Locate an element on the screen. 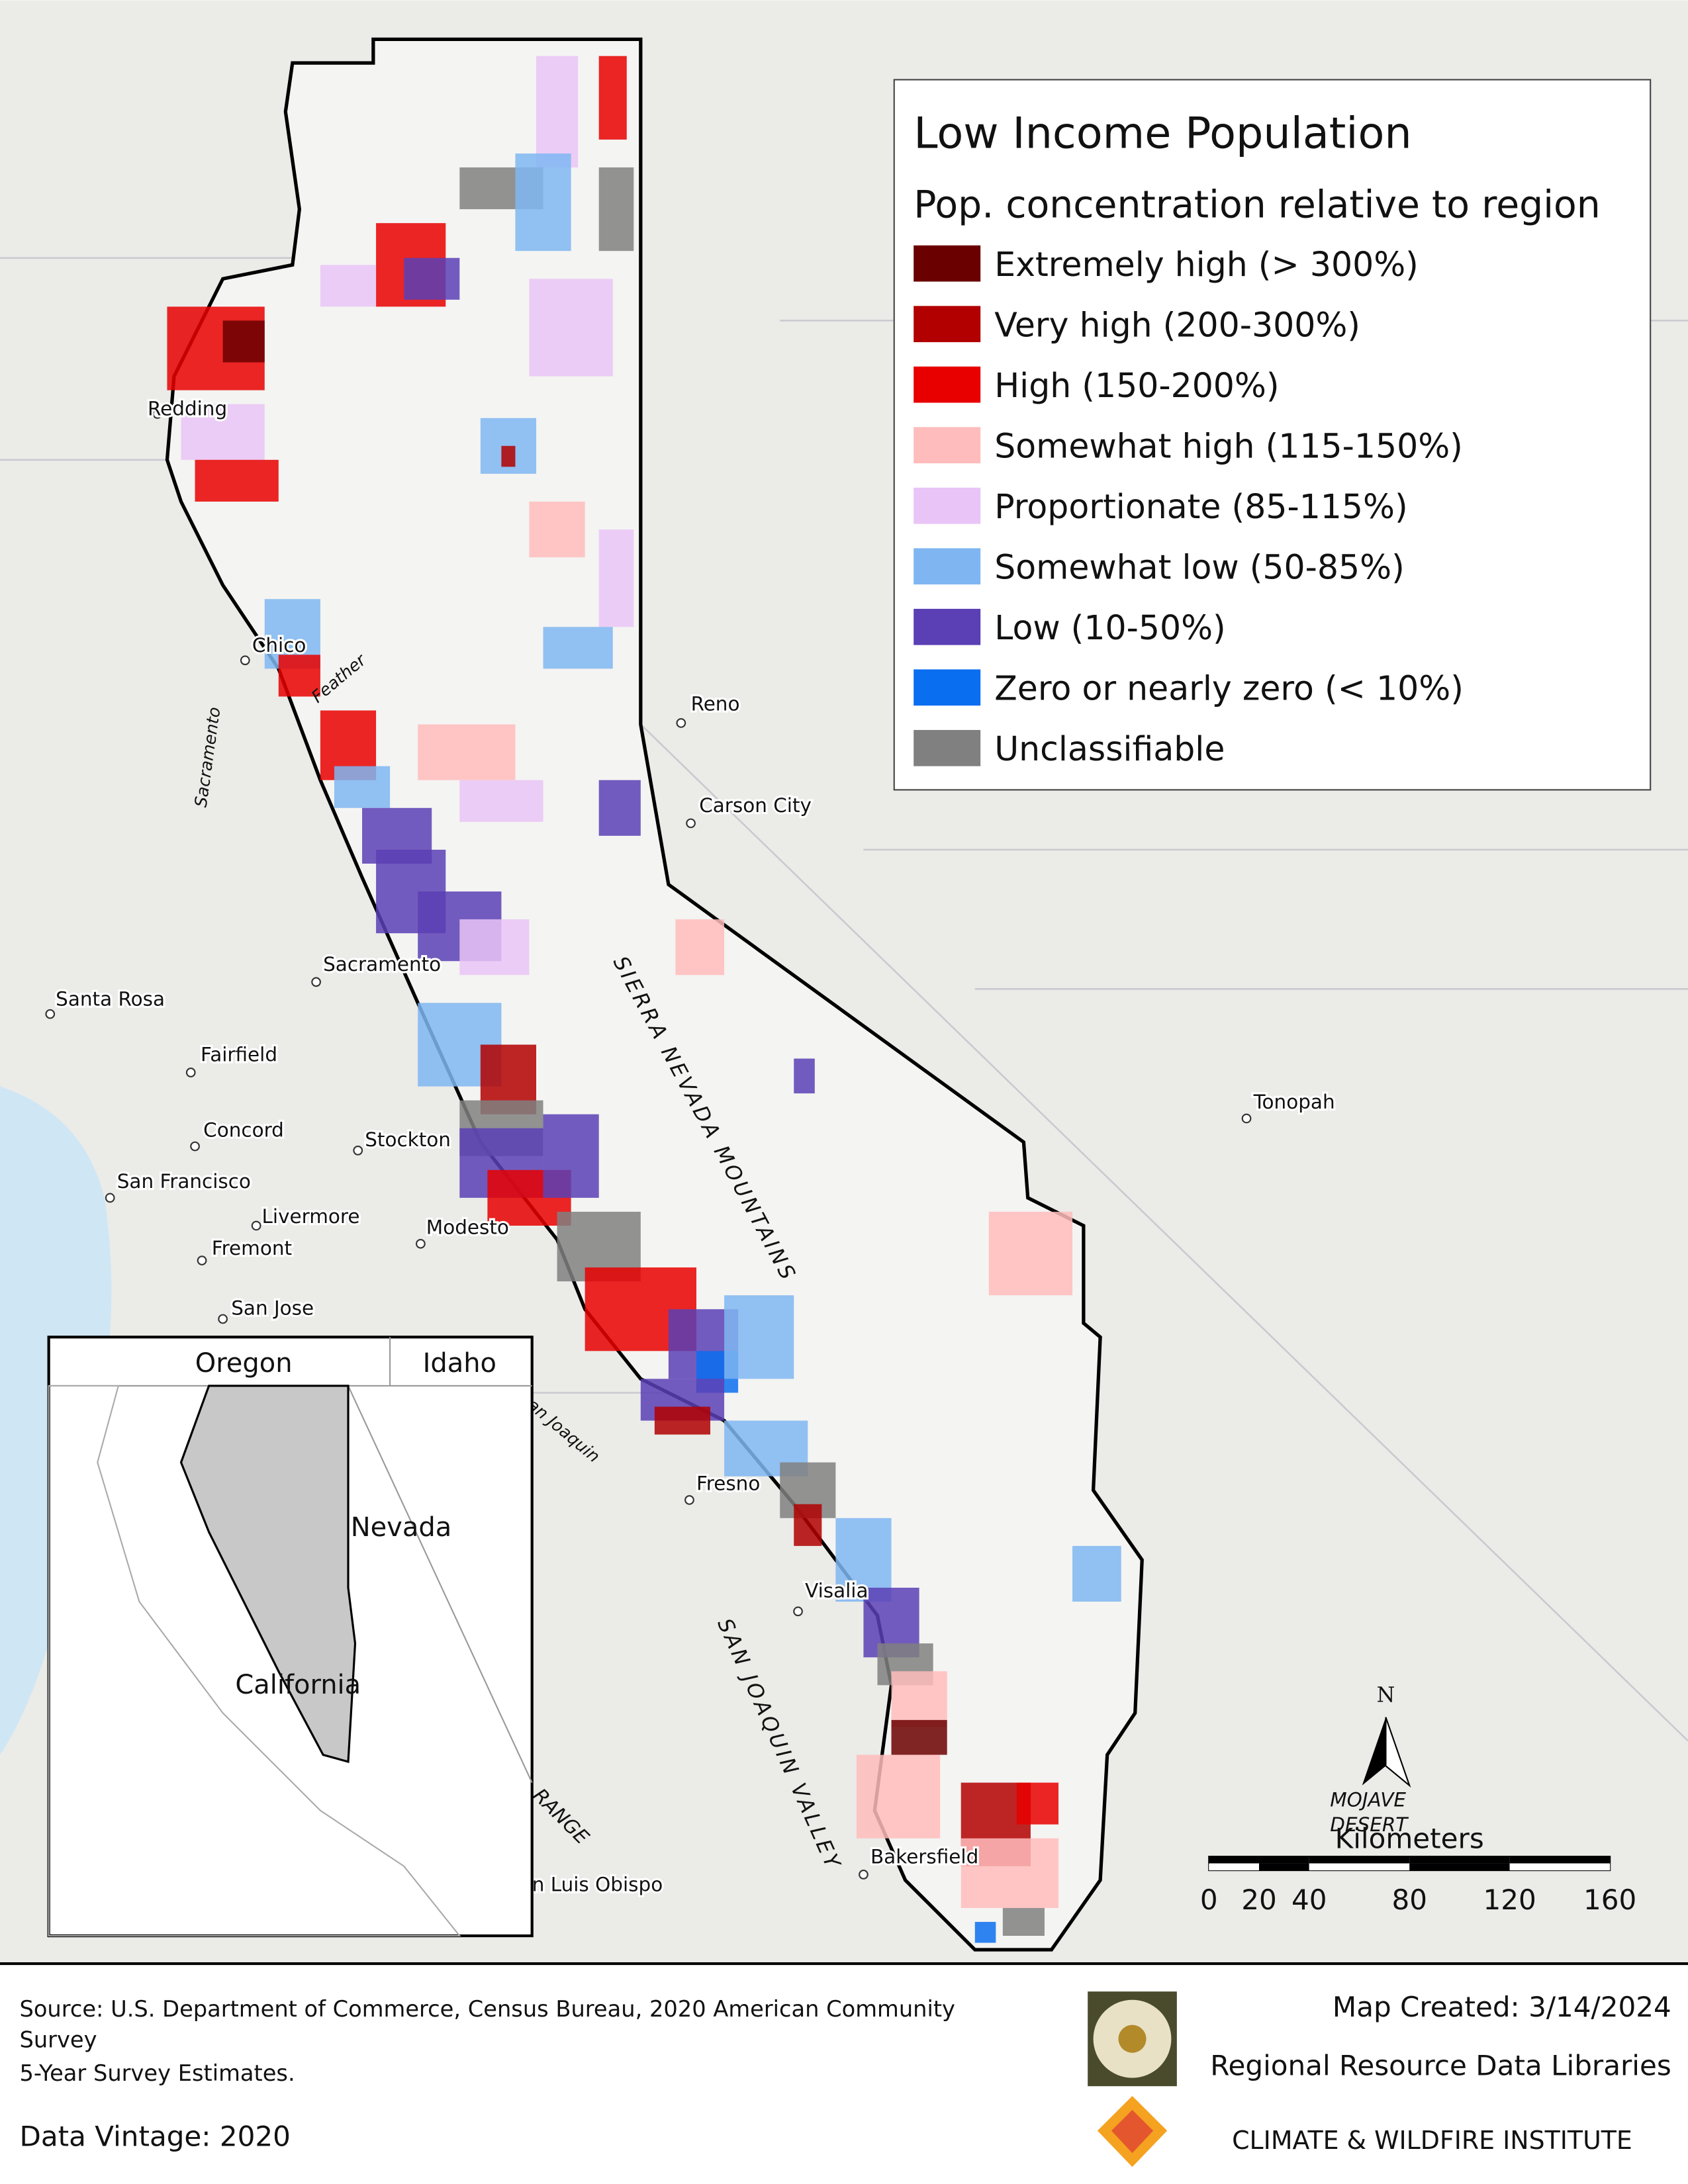 The height and width of the screenshot is (2184, 1688). place-label: Concord is located at coordinates (243, 1129).